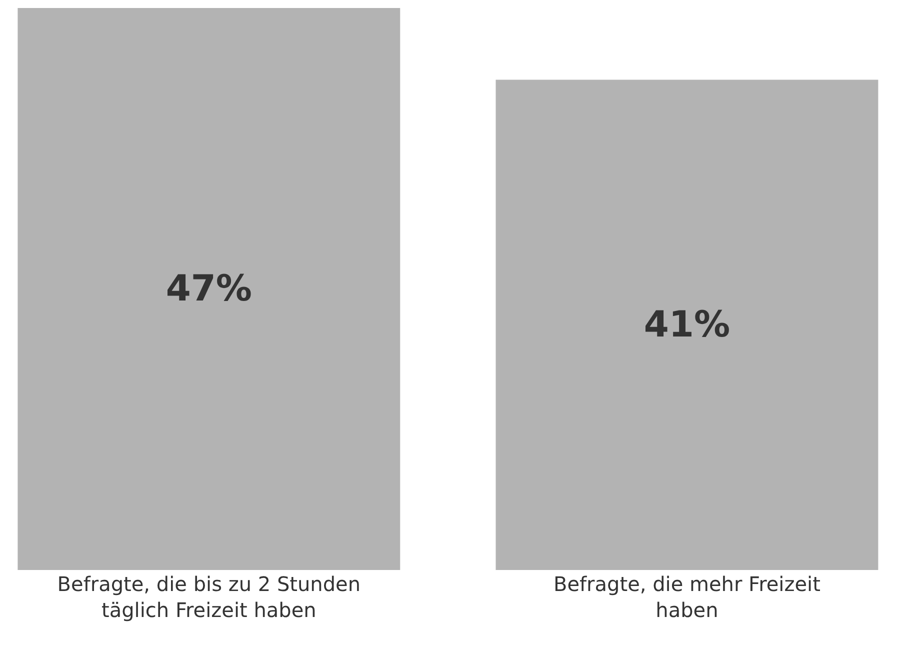  Describe the element at coordinates (209, 597) in the screenshot. I see `x-tick-label: Befragte, die bis zu 2 Stunden täglich Freizeit haben` at that location.